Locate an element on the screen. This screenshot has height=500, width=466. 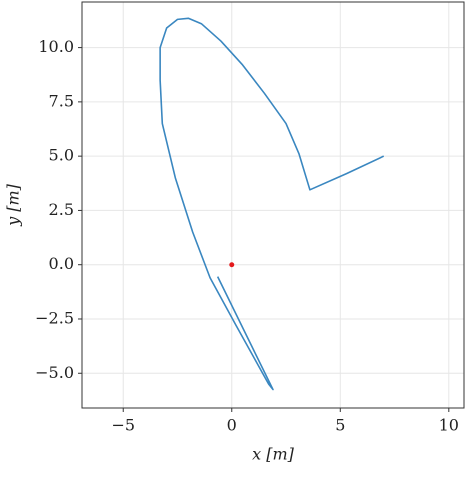
y-tick-label: 2.5 is located at coordinates (61, 209).